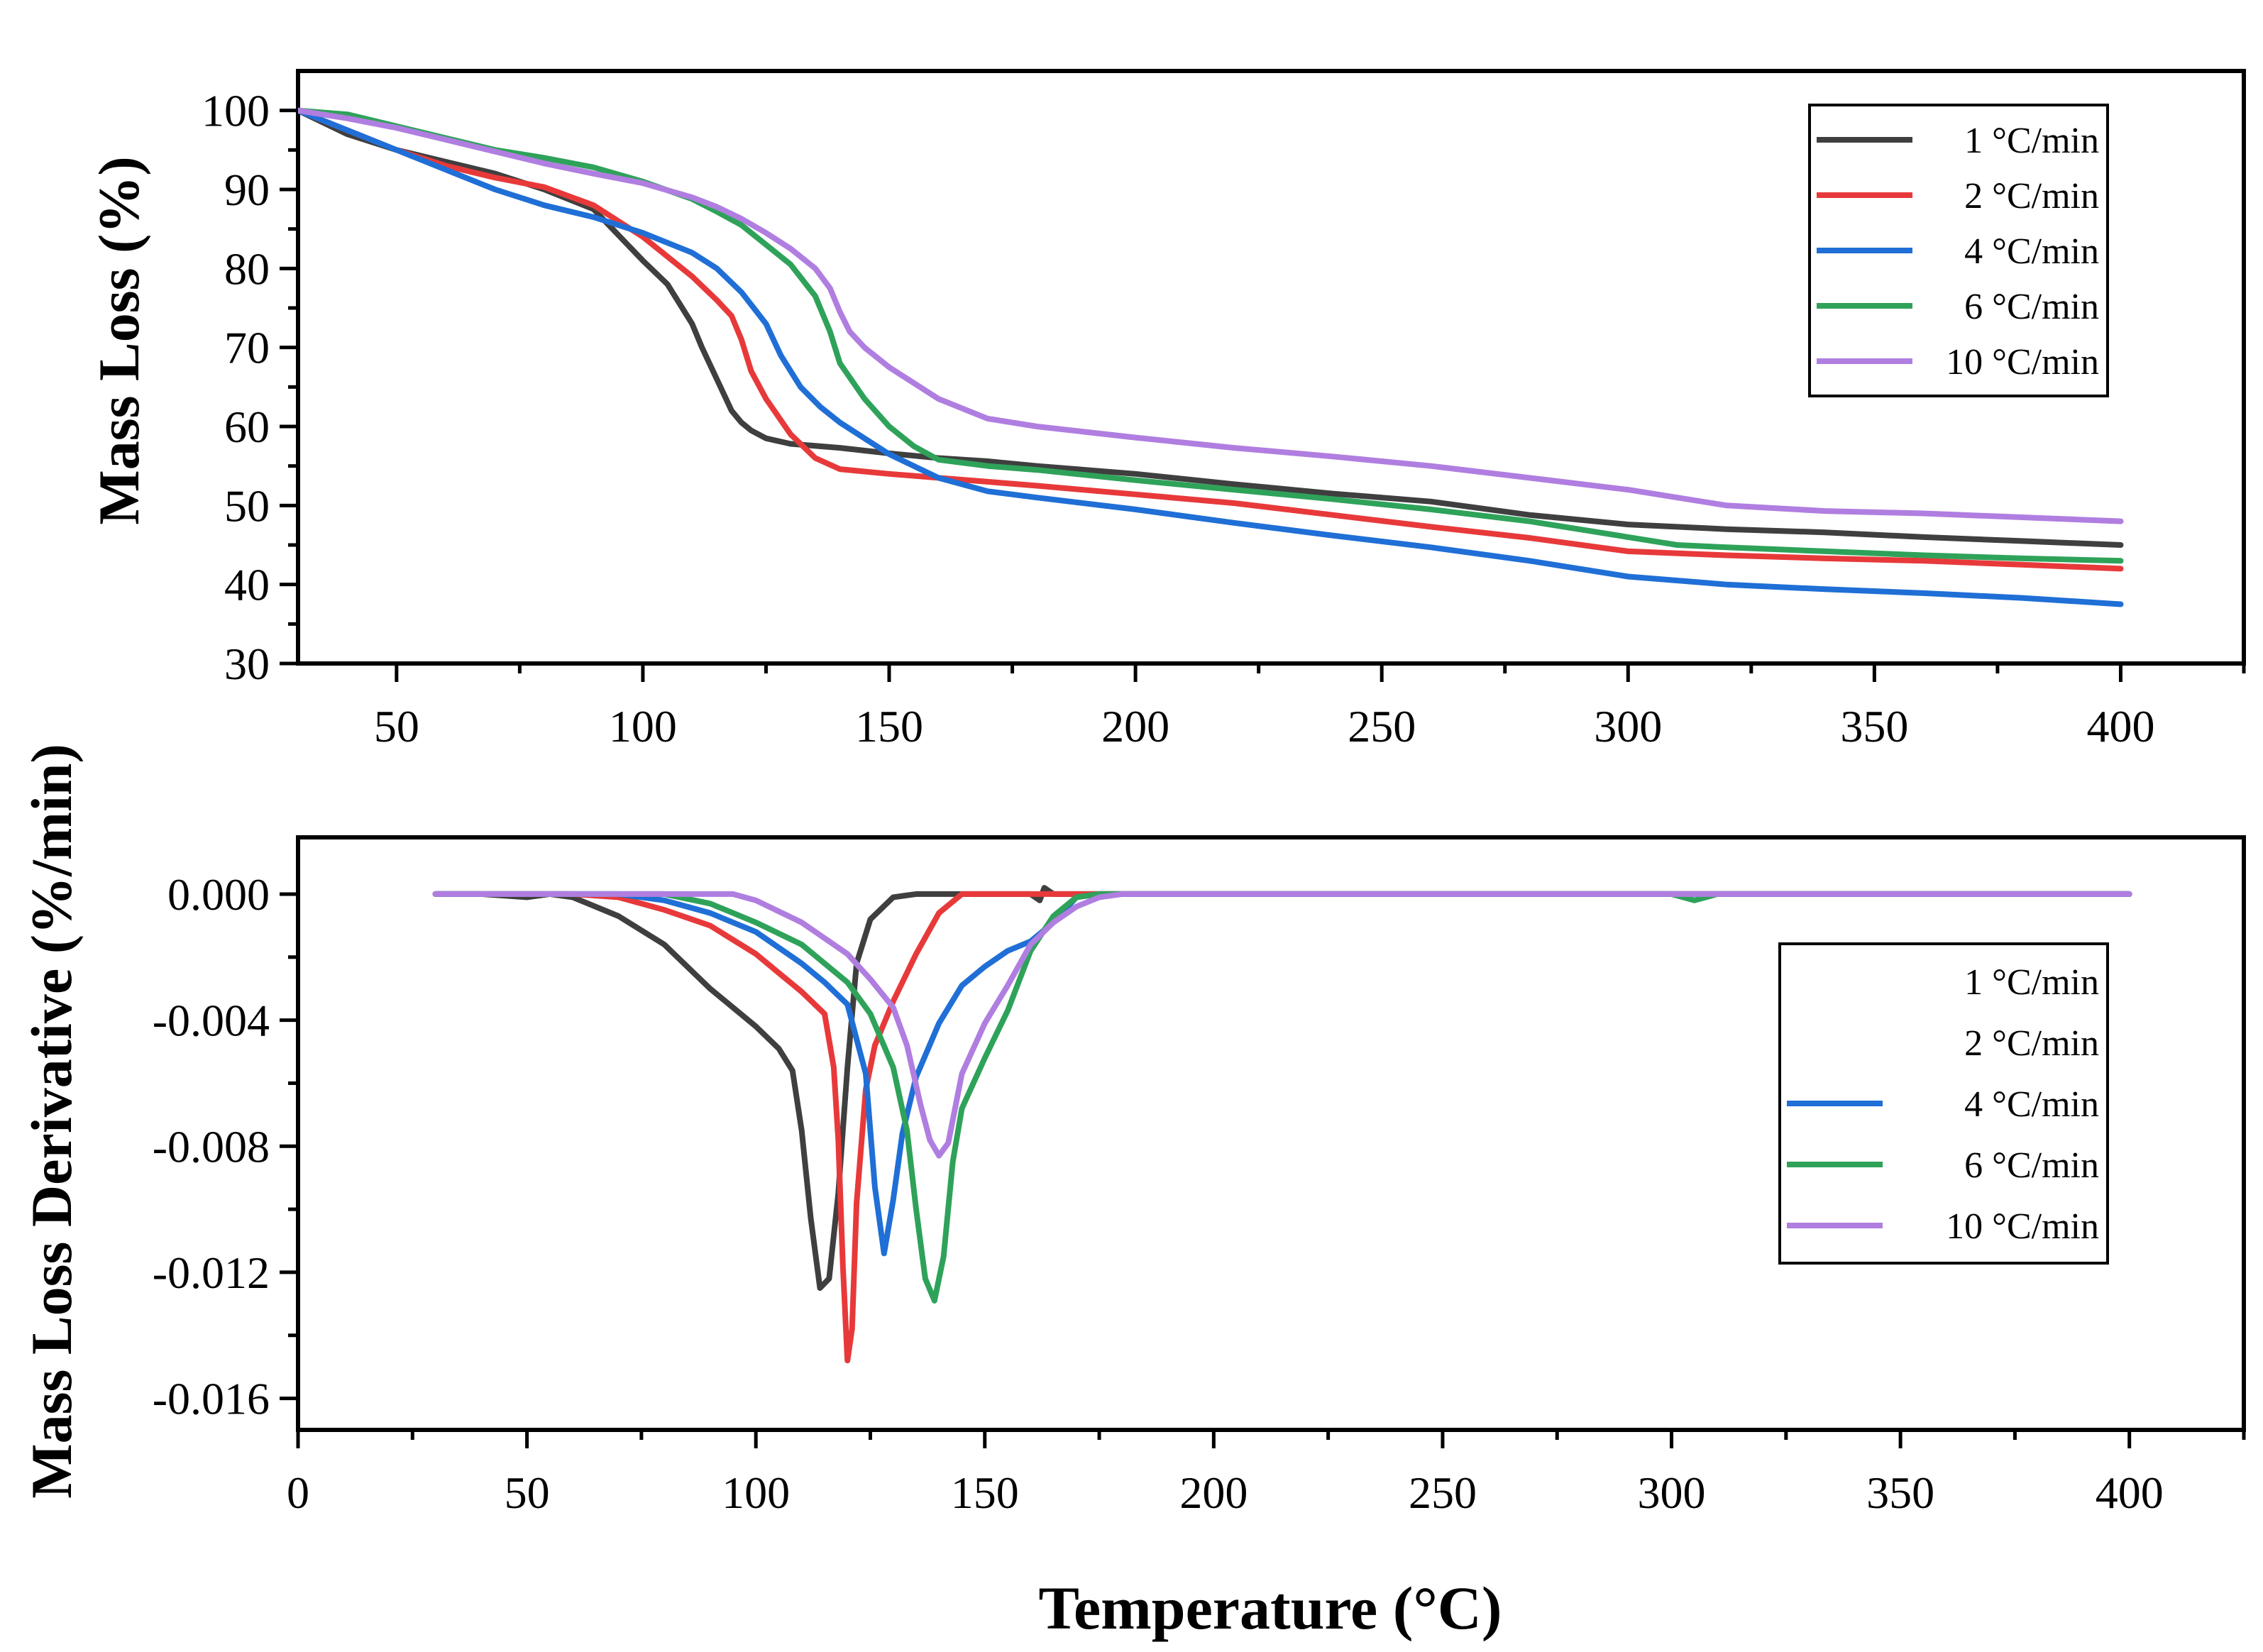 The image size is (2263, 1652). Describe the element at coordinates (2120, 726) in the screenshot. I see `top-x-tick-label: 400` at that location.